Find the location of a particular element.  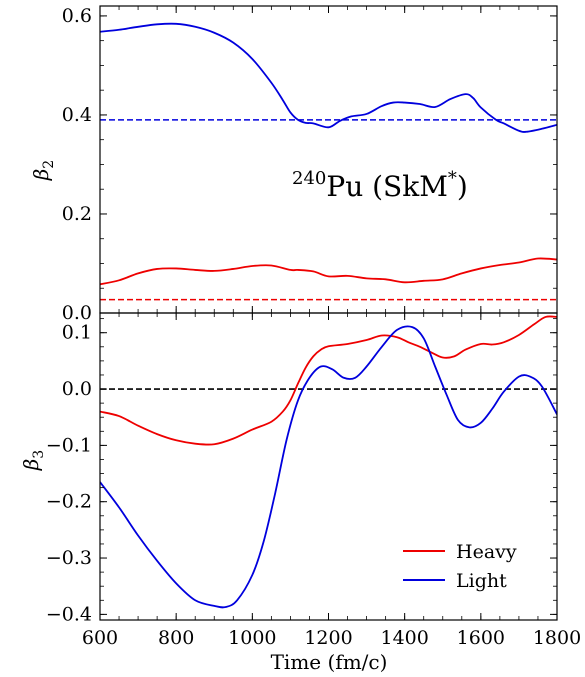

legend: Heavy Light is located at coordinates (460, 566).